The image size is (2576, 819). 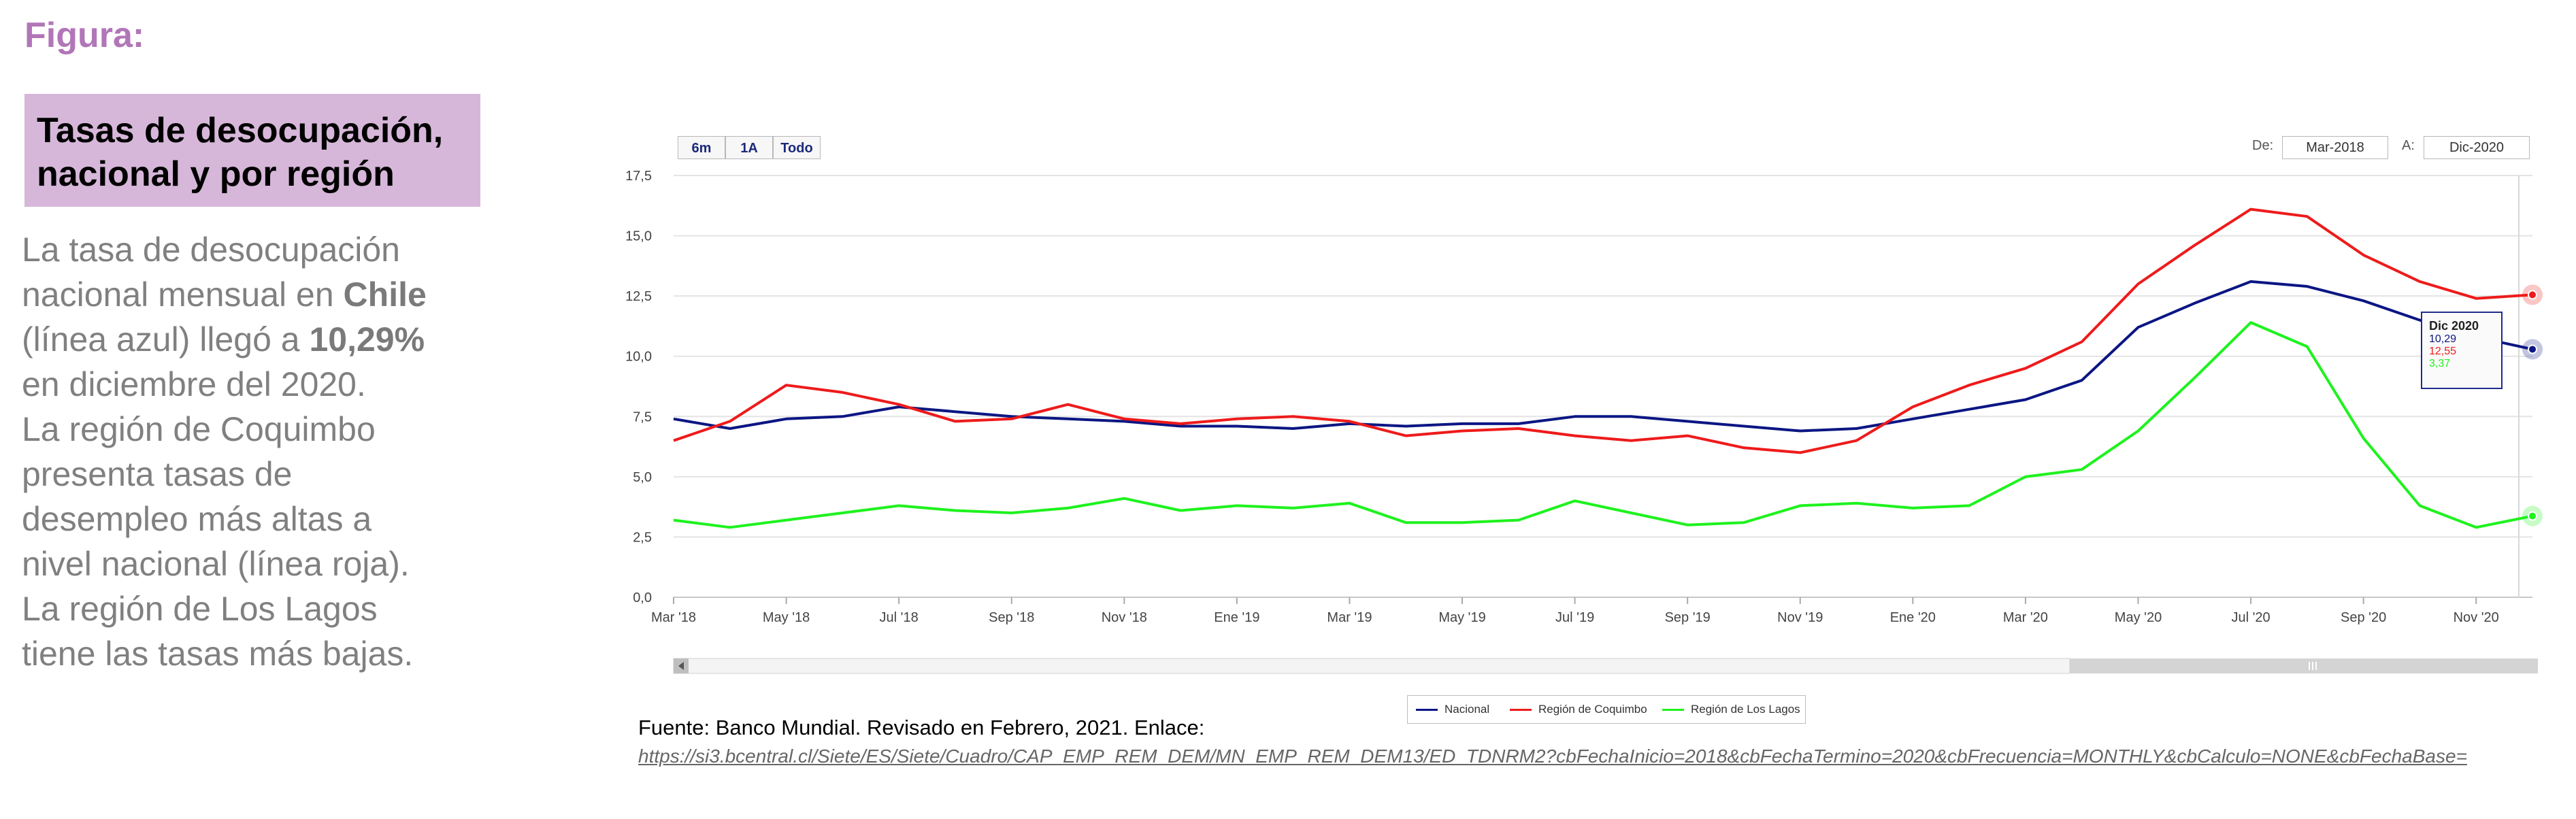 What do you see at coordinates (367, 339) in the screenshot?
I see `rate-highlight: 10,29%` at bounding box center [367, 339].